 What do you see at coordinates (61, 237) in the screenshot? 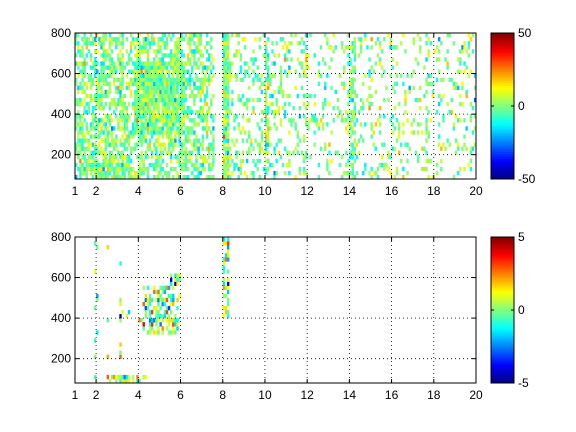
I see `y-tick-label: 800` at bounding box center [61, 237].